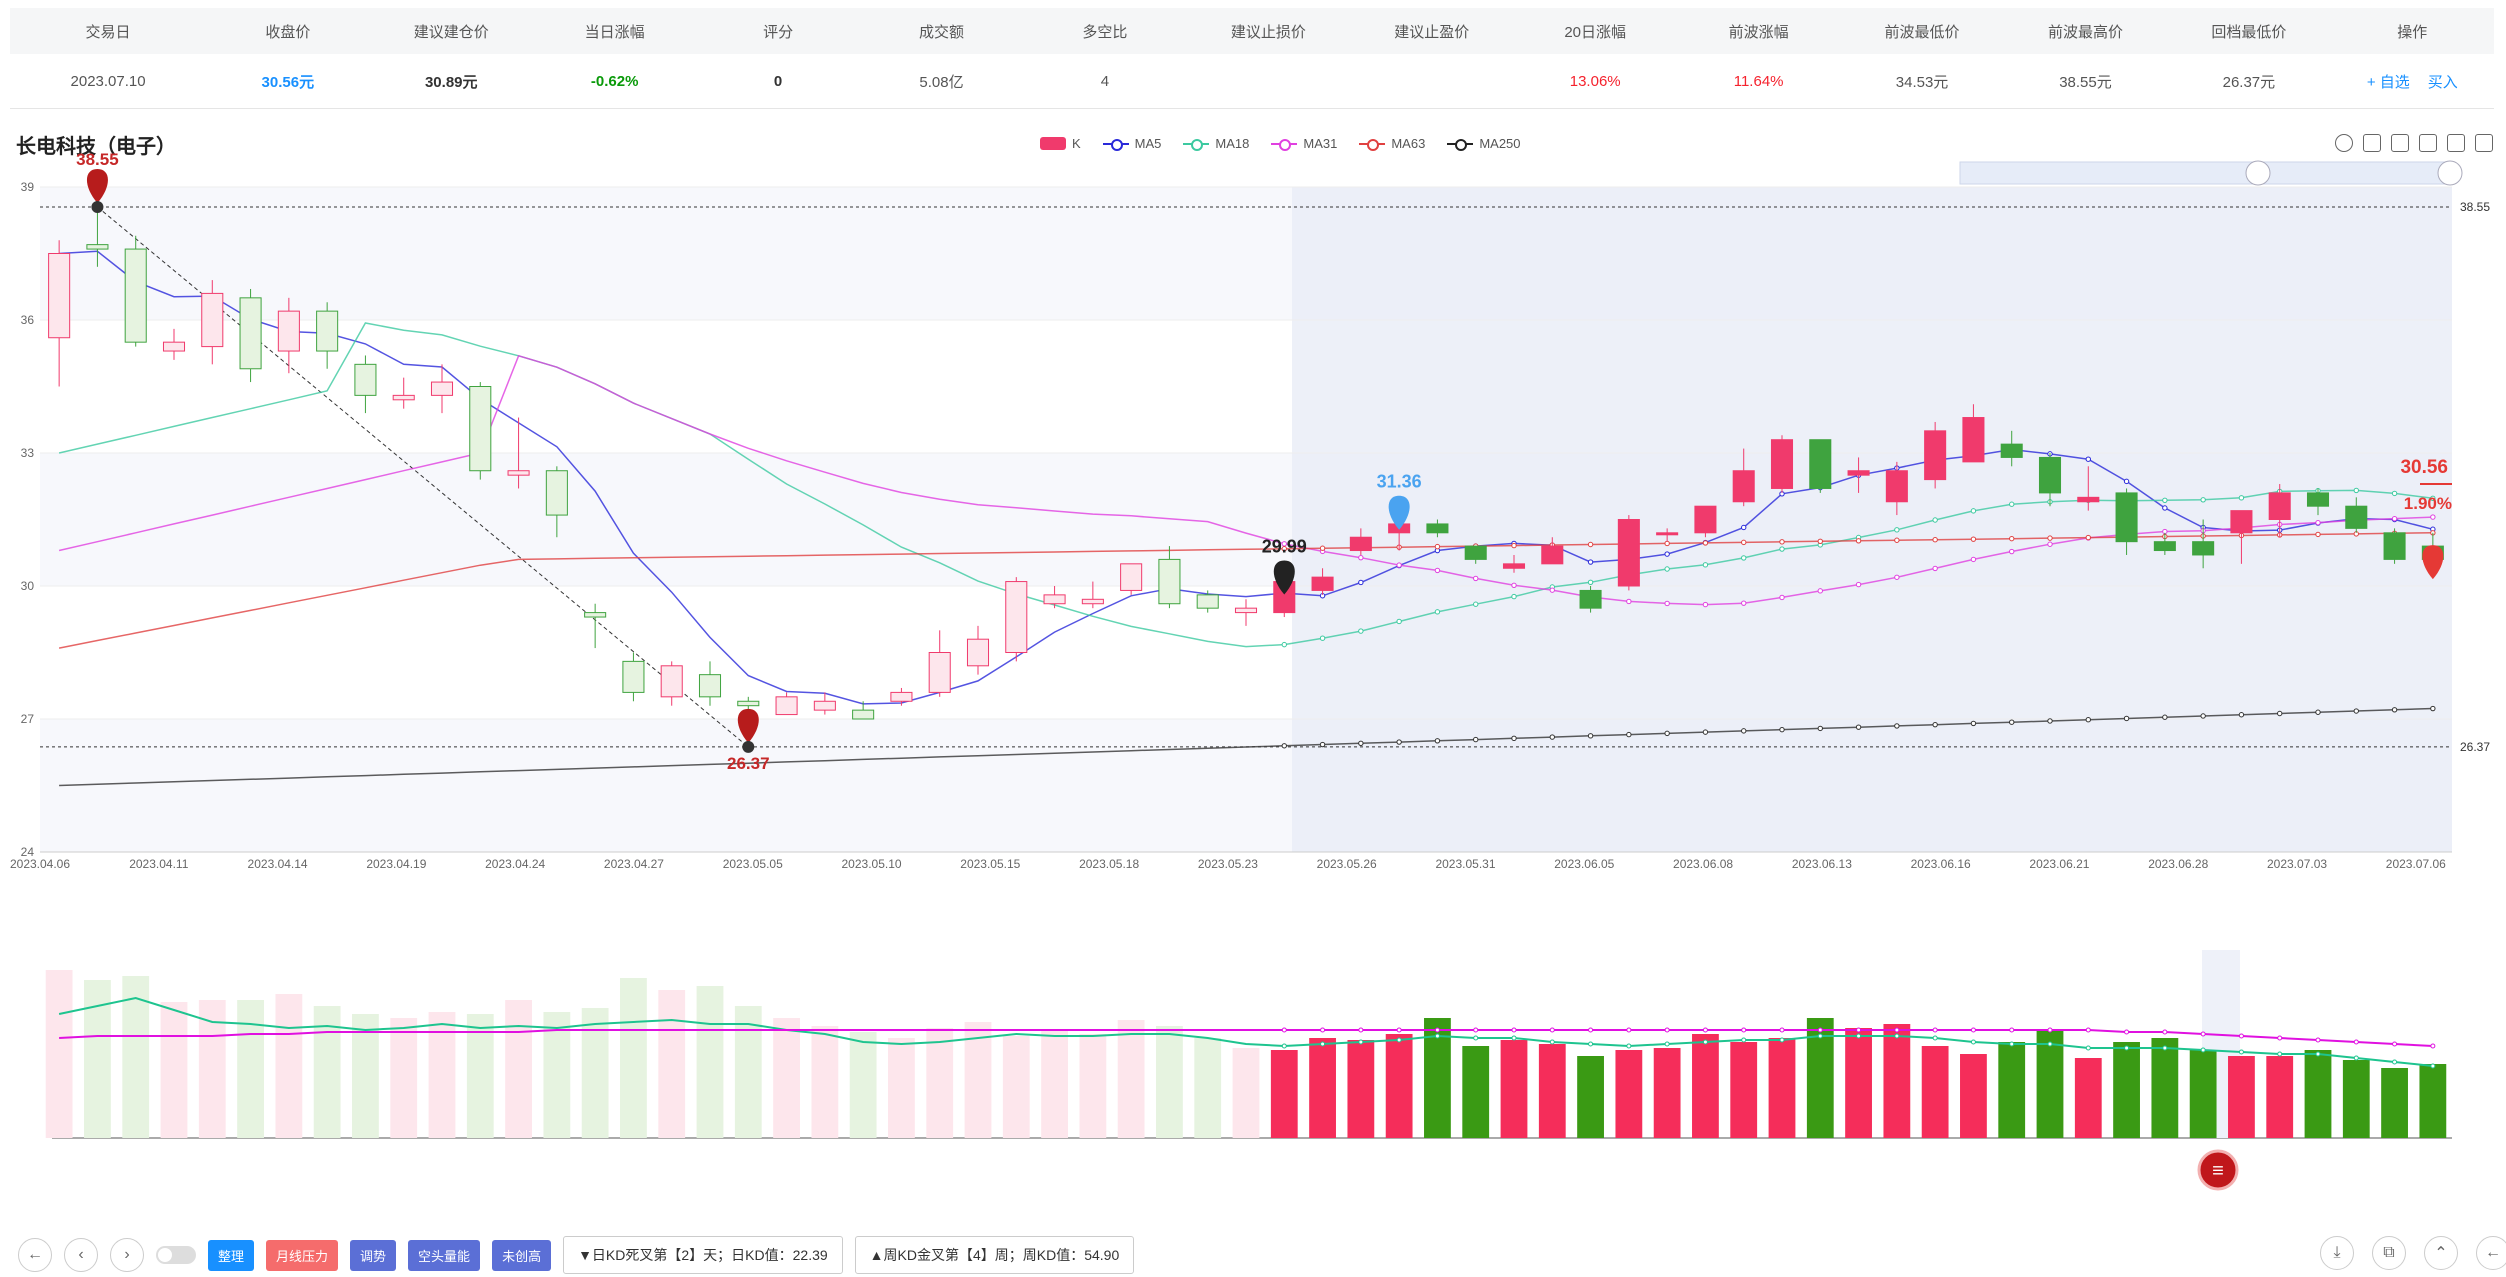 Image resolution: width=2506 pixels, height=1277 pixels. Describe the element at coordinates (278, 864) in the screenshot. I see `x-tick-label: 2023.04.14` at that location.